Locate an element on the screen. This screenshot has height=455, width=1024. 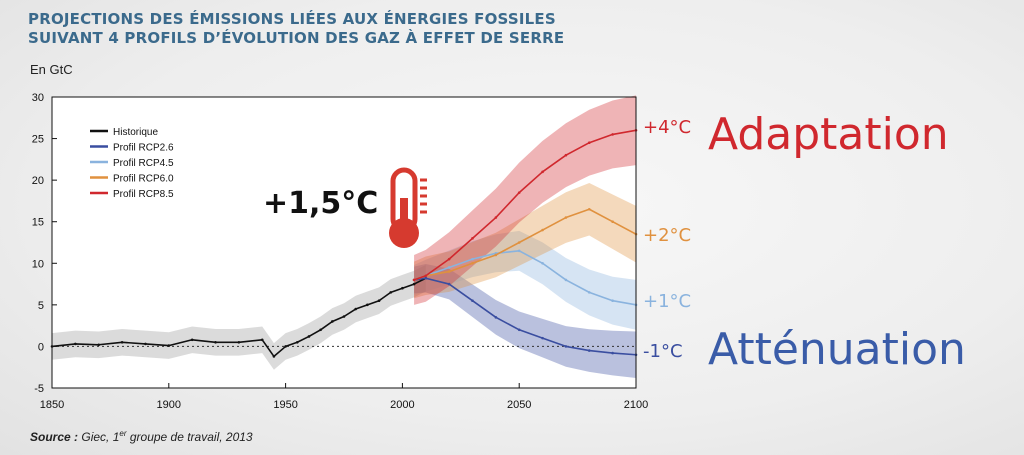
legend-label-historique: Historique is located at coordinates (135, 132).